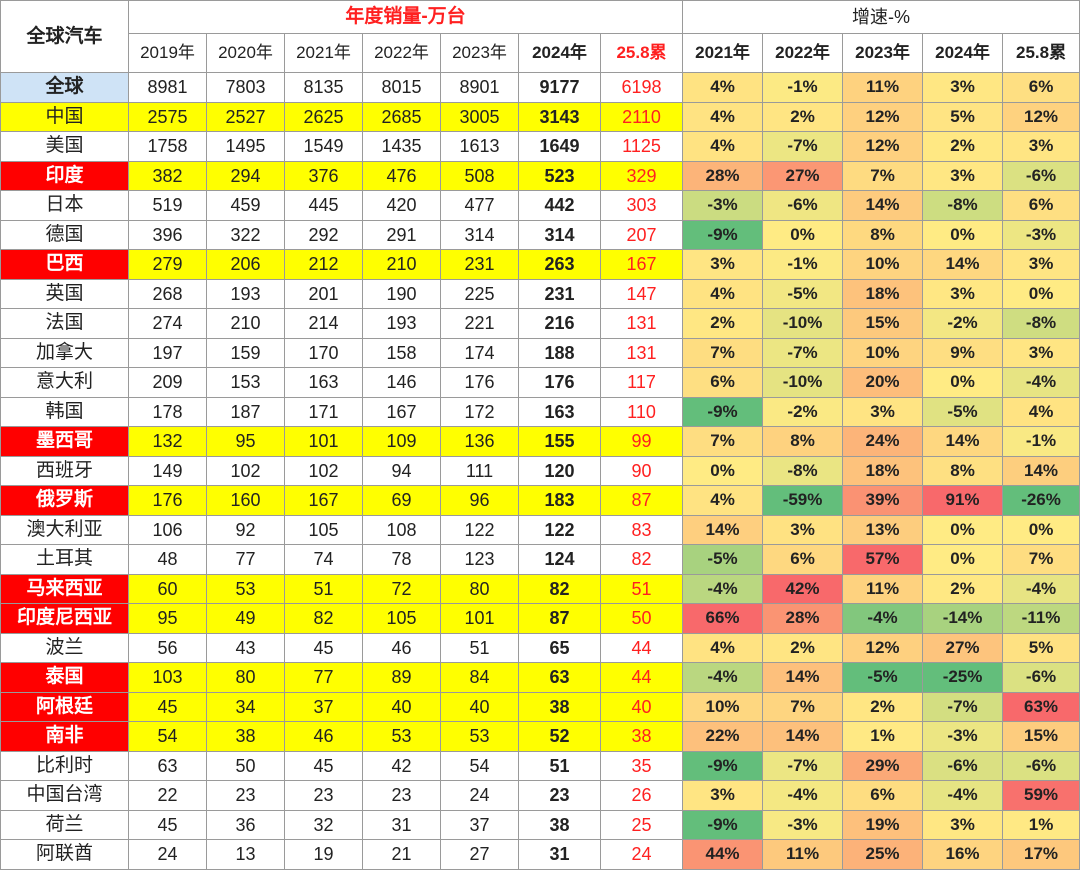  Describe the element at coordinates (641, 411) in the screenshot. I see `sales-cell: 110` at that location.